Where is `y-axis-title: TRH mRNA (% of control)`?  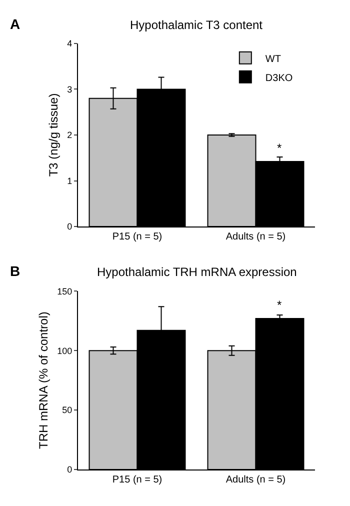
y-axis-title: TRH mRNA (% of control) is located at coordinates (43, 381).